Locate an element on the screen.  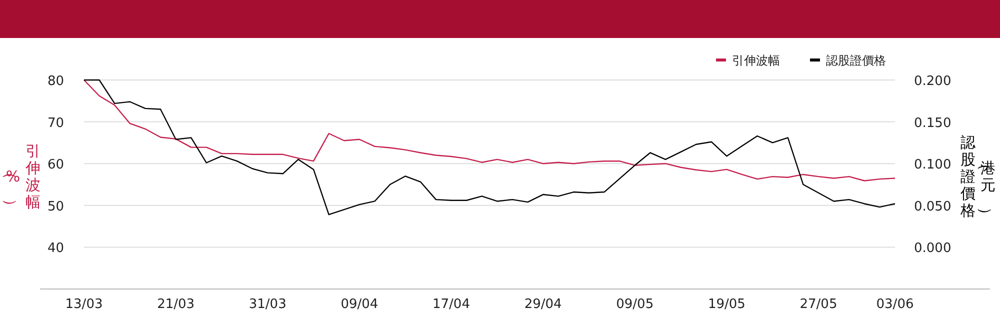
x-tick-label: 17/04 is located at coordinates (451, 304).